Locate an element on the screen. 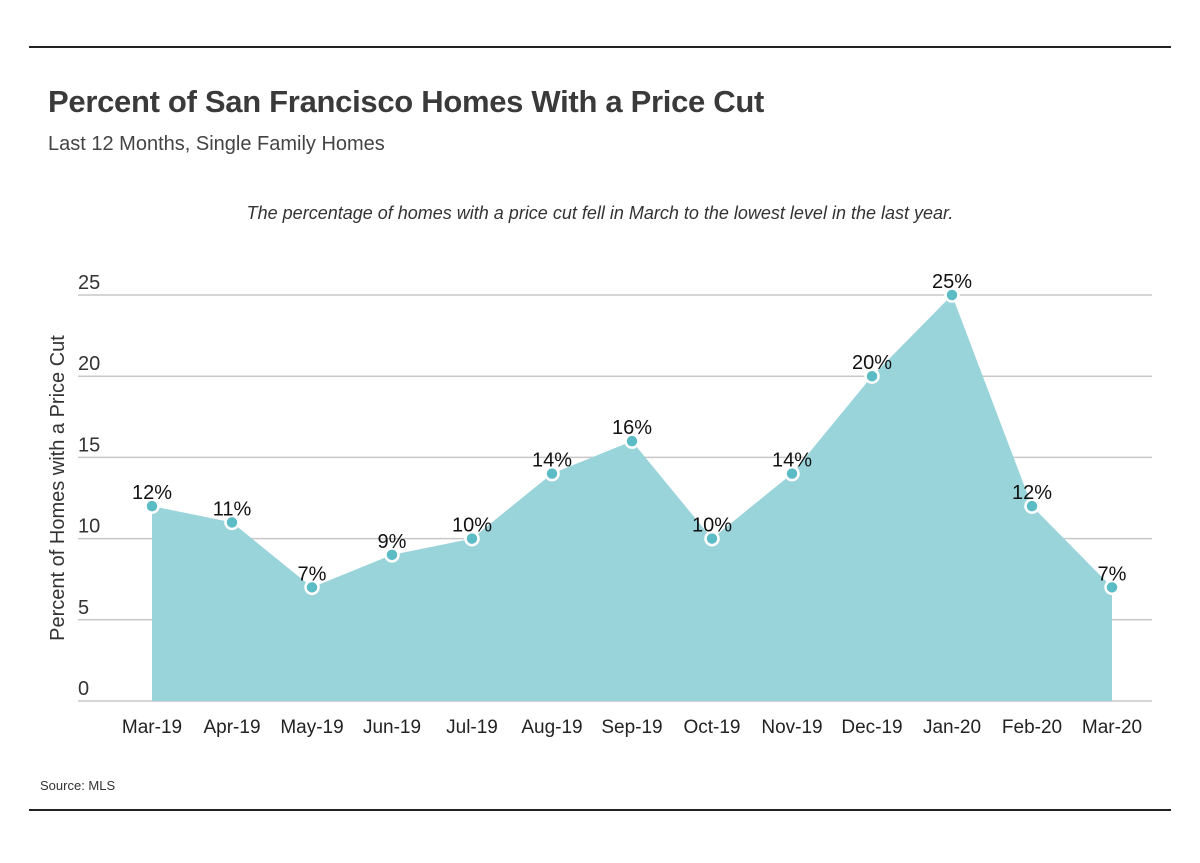 Image resolution: width=1200 pixels, height=863 pixels. source-note: Source: MLS is located at coordinates (78, 785).